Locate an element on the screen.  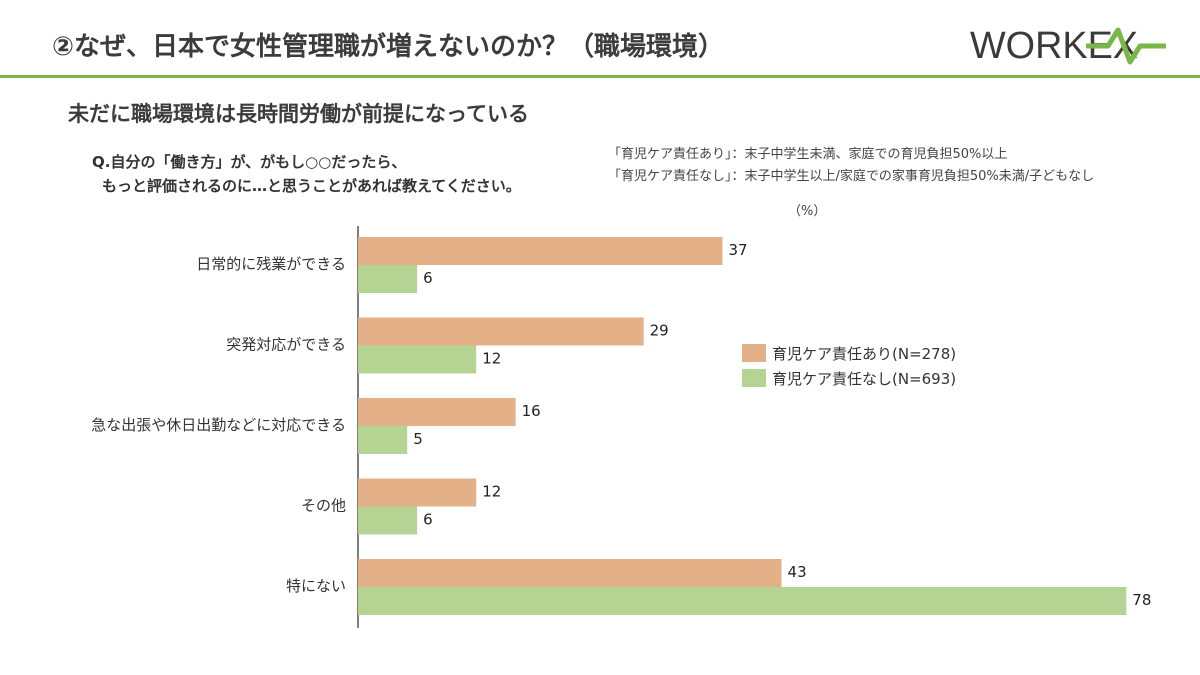
slide-title: ②なぜ、日本で女性管理職が増えないのか？（職場環境） is located at coordinates (388, 47).